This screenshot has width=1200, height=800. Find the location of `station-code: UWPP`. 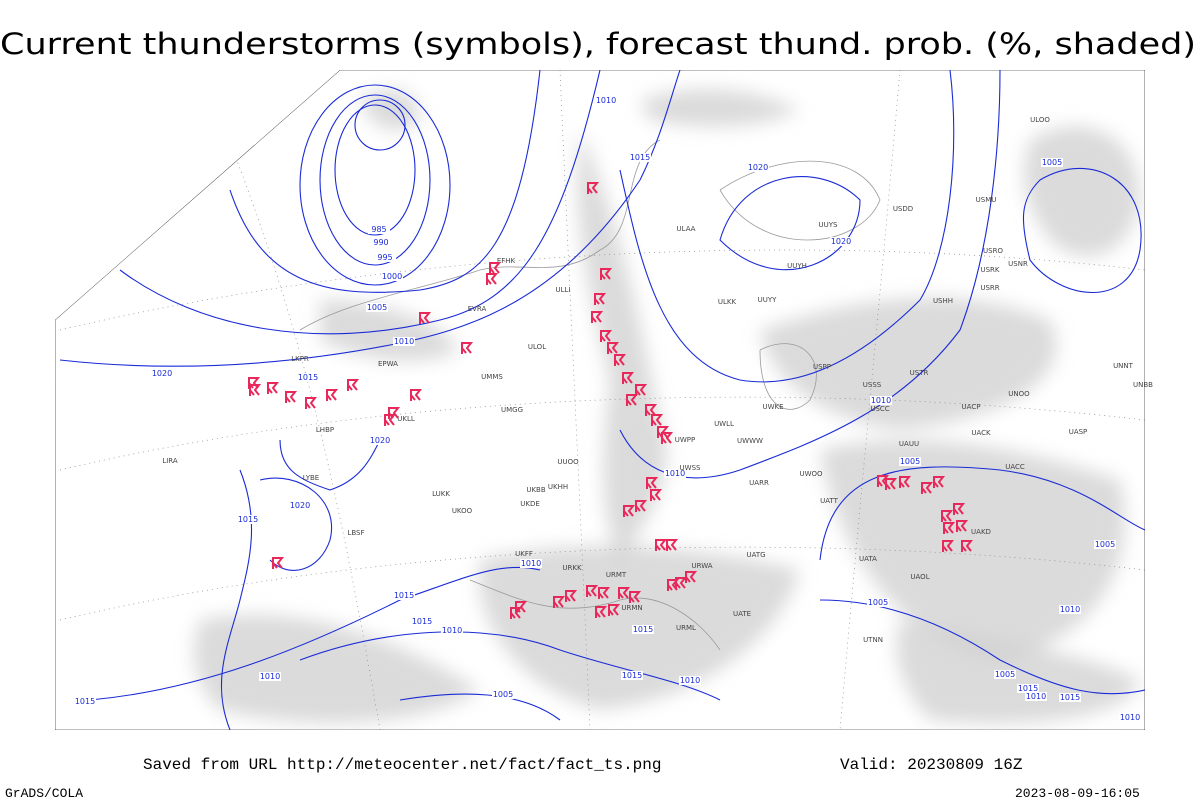

station-code: UWPP is located at coordinates (685, 440).